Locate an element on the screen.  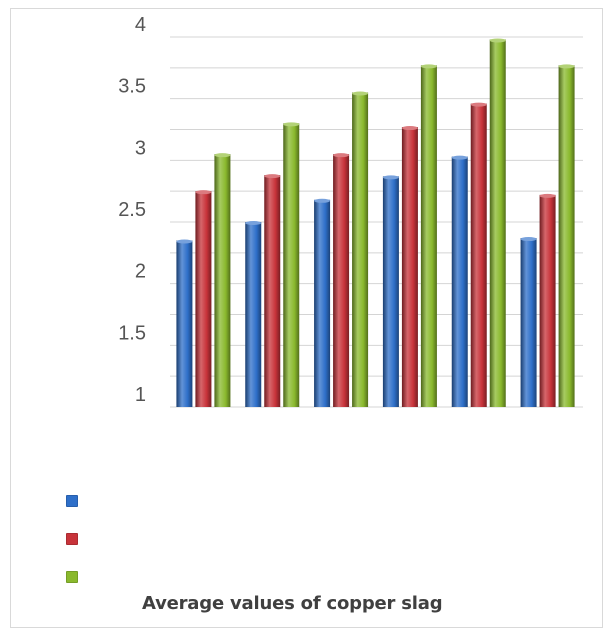
y-tick-label: 2.5 is located at coordinates (132, 210).